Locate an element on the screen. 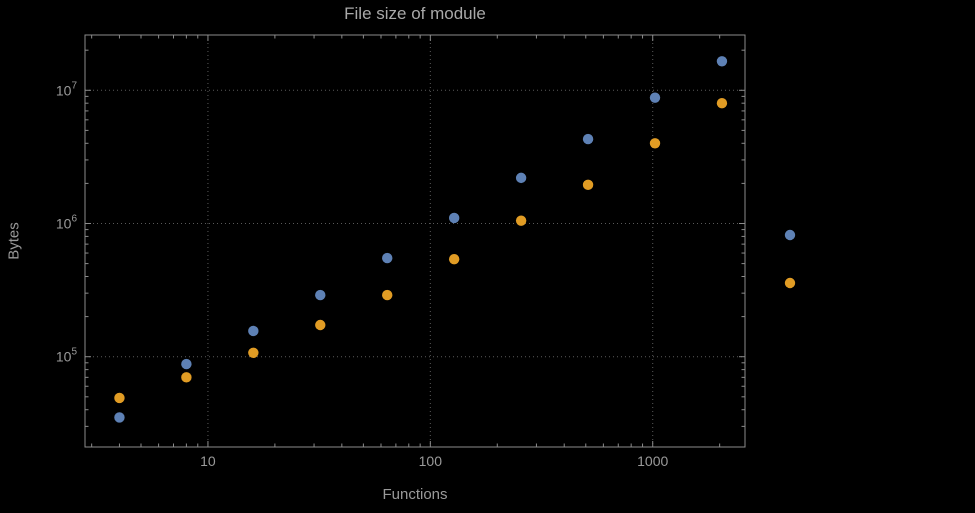  x-tick-label: 1000 is located at coordinates (652, 461).